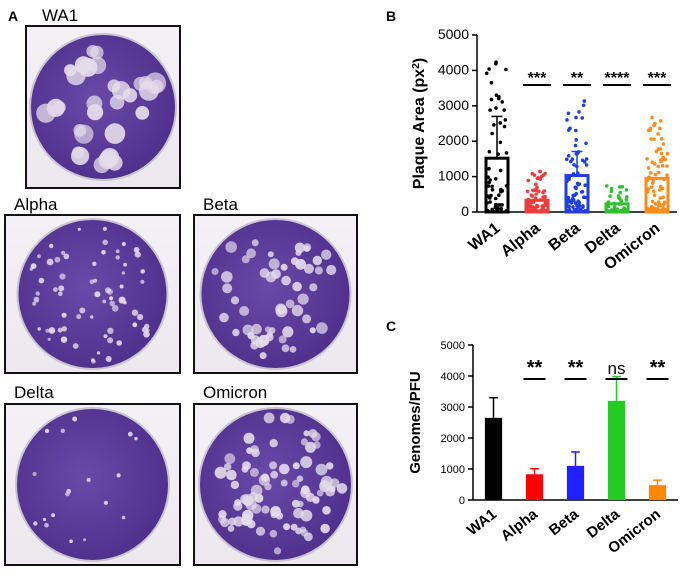 This screenshot has height=583, width=700. I want to click on panel-a-letter: A, so click(13, 16).